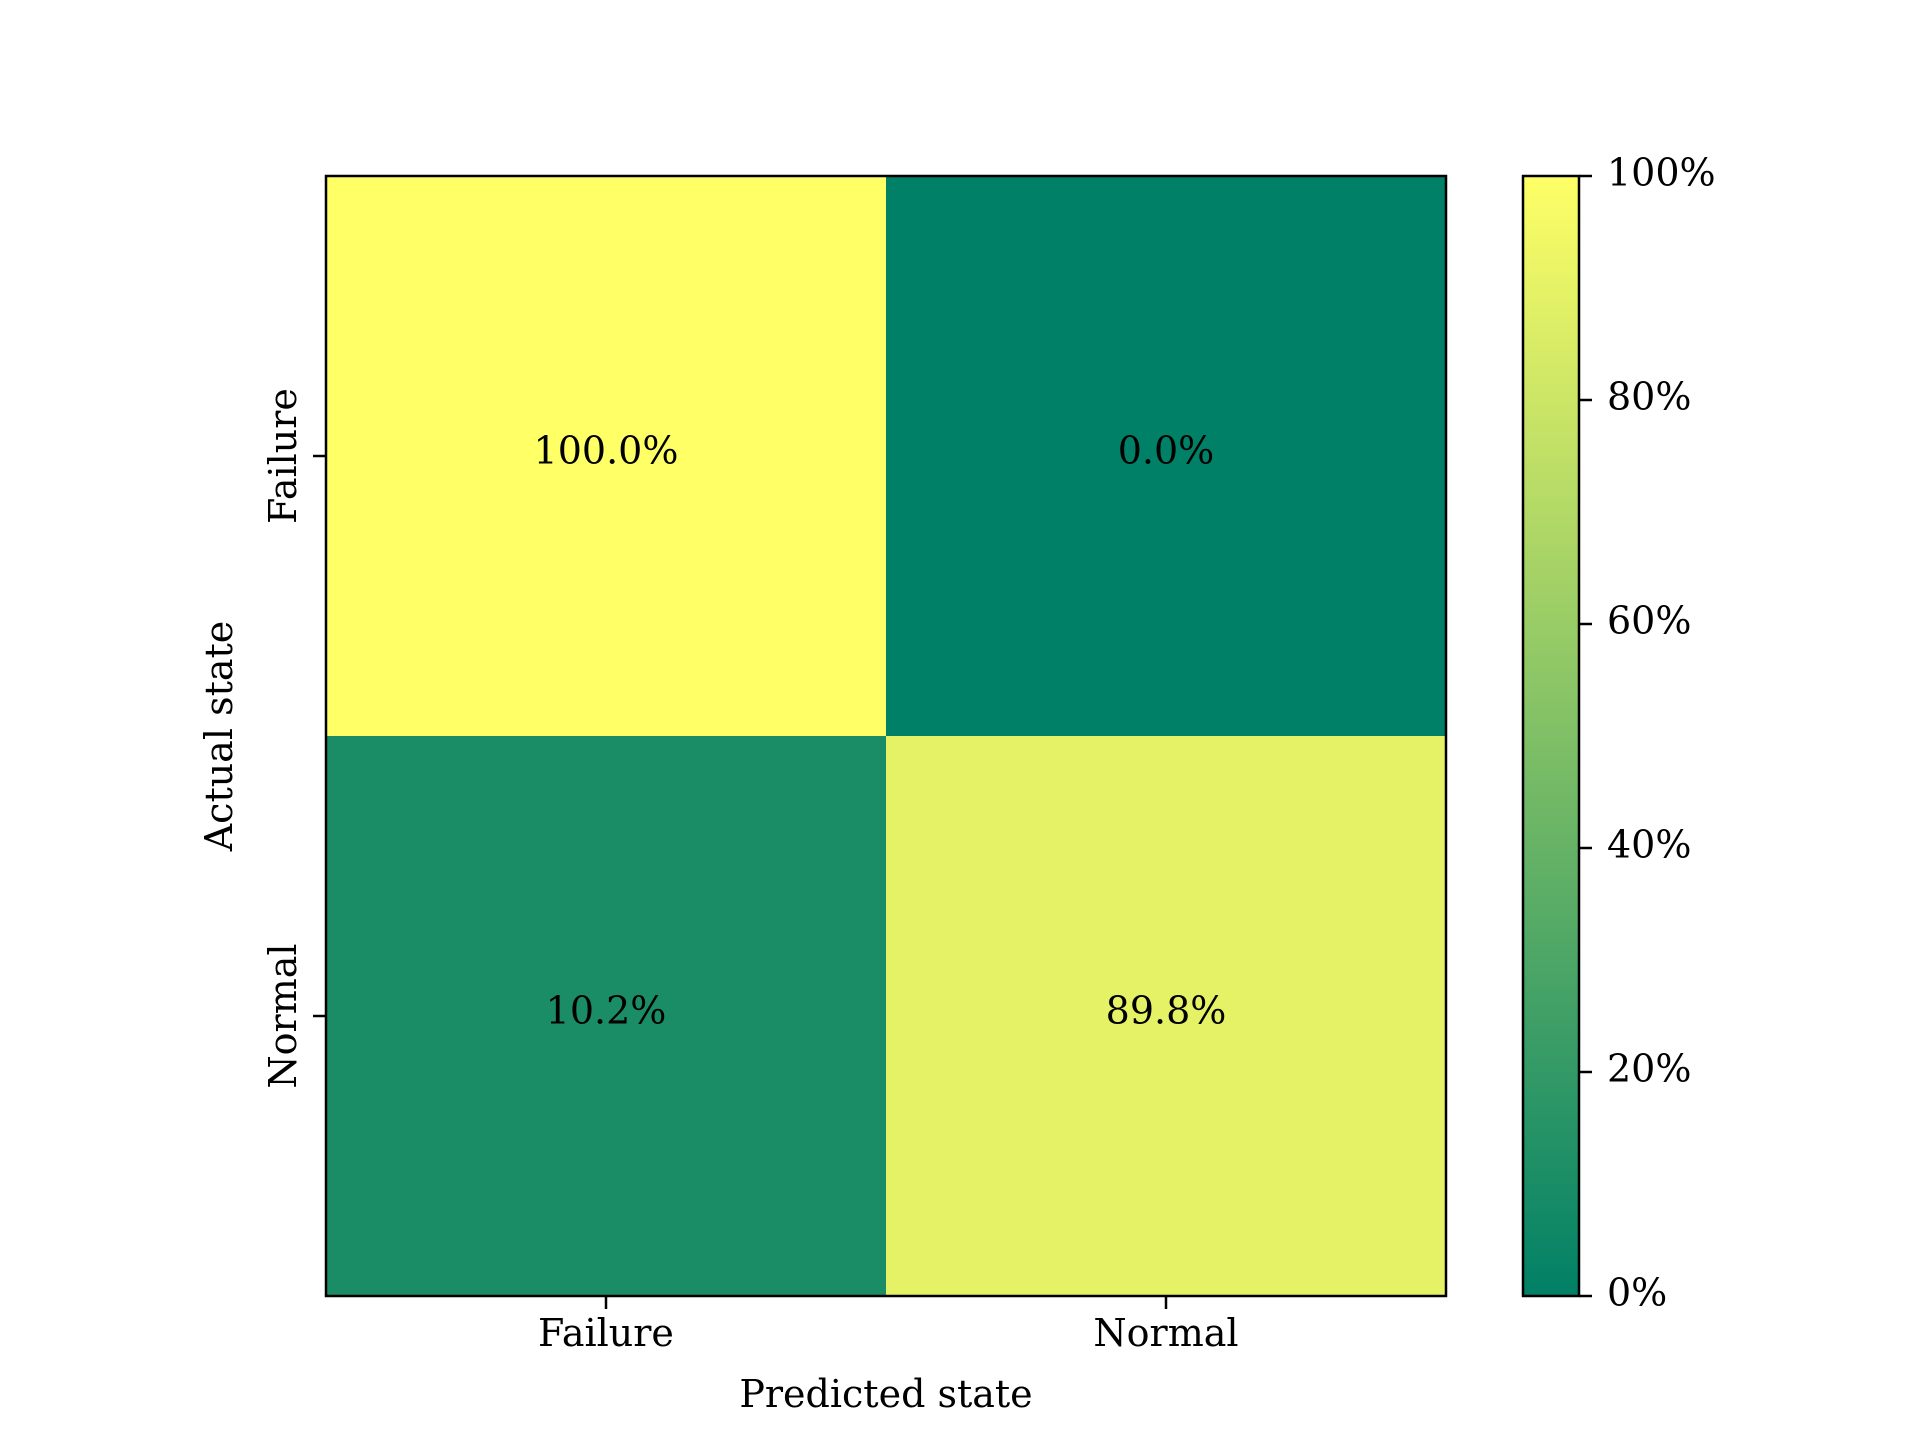 This screenshot has width=1920, height=1444. What do you see at coordinates (1647, 733) in the screenshot?
I see `colorbar-ticks: 0% 20% 40% 60% 80% 100%` at bounding box center [1647, 733].